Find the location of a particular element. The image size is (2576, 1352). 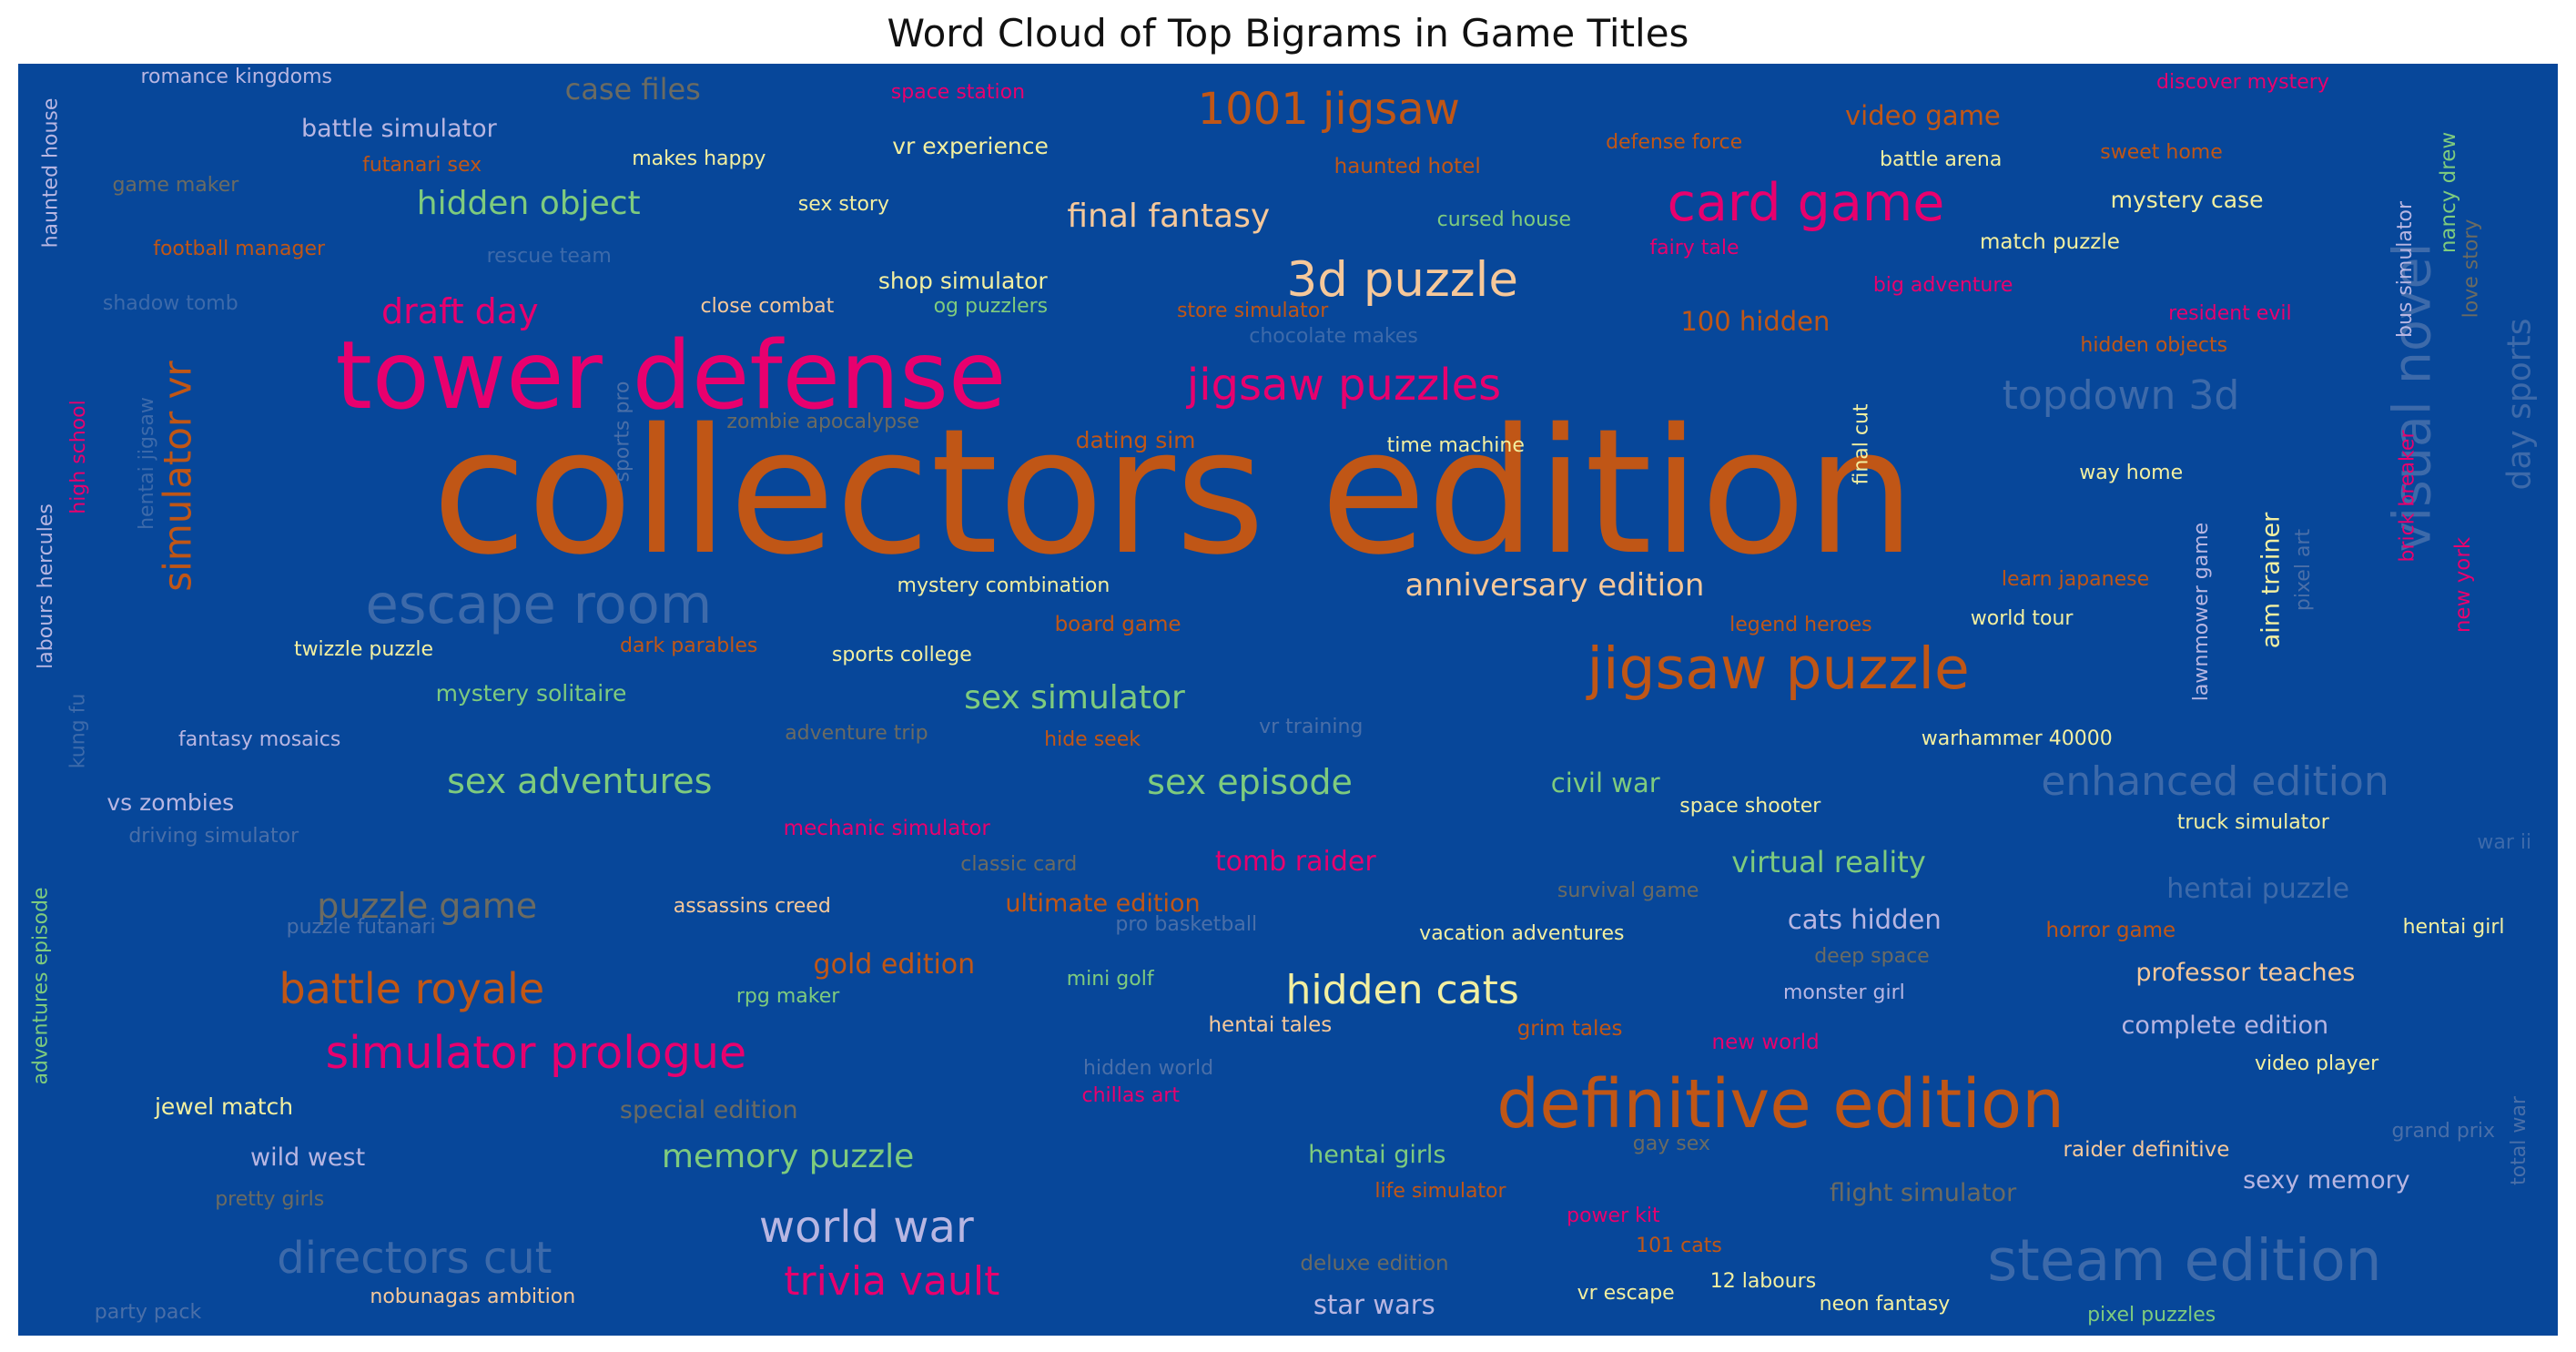

word-kung-fu: kung fu is located at coordinates (78, 731).